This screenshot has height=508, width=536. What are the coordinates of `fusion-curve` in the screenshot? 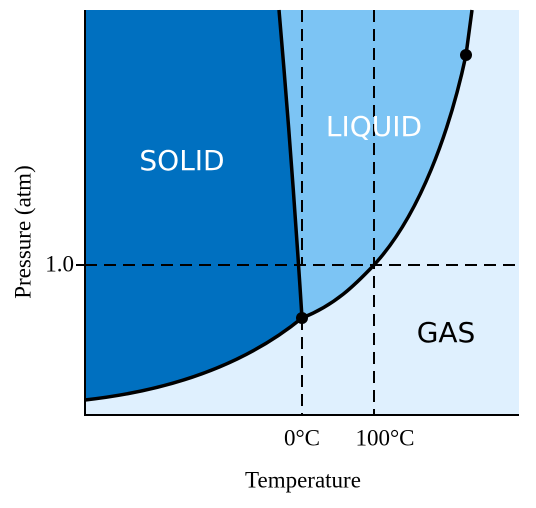 It's located at (290, 164).